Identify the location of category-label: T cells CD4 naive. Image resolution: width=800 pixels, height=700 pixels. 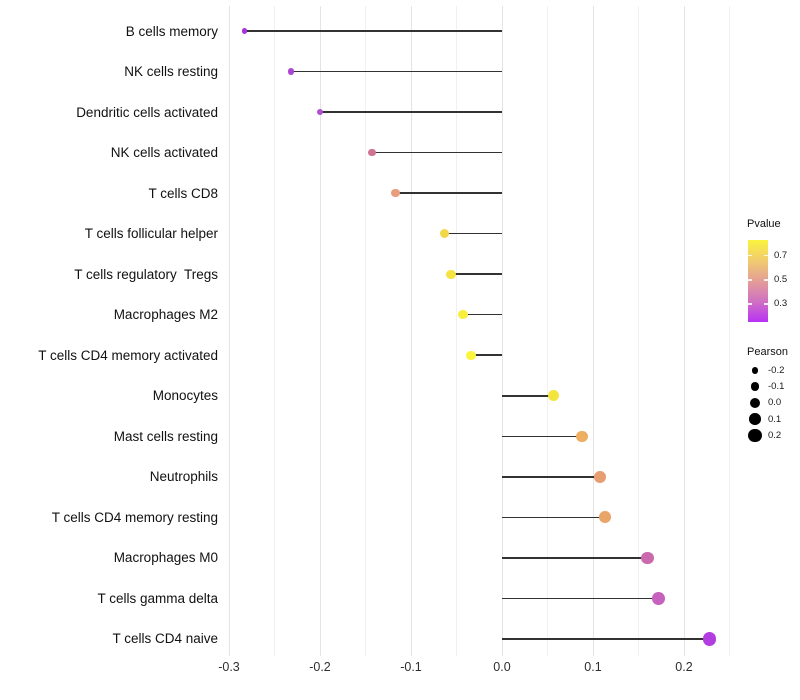
(165, 639).